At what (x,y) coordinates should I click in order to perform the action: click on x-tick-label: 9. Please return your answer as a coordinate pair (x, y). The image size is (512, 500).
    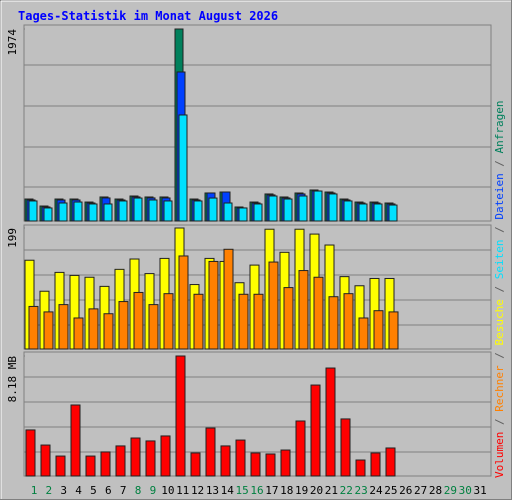
    Looking at the image, I should click on (153, 490).